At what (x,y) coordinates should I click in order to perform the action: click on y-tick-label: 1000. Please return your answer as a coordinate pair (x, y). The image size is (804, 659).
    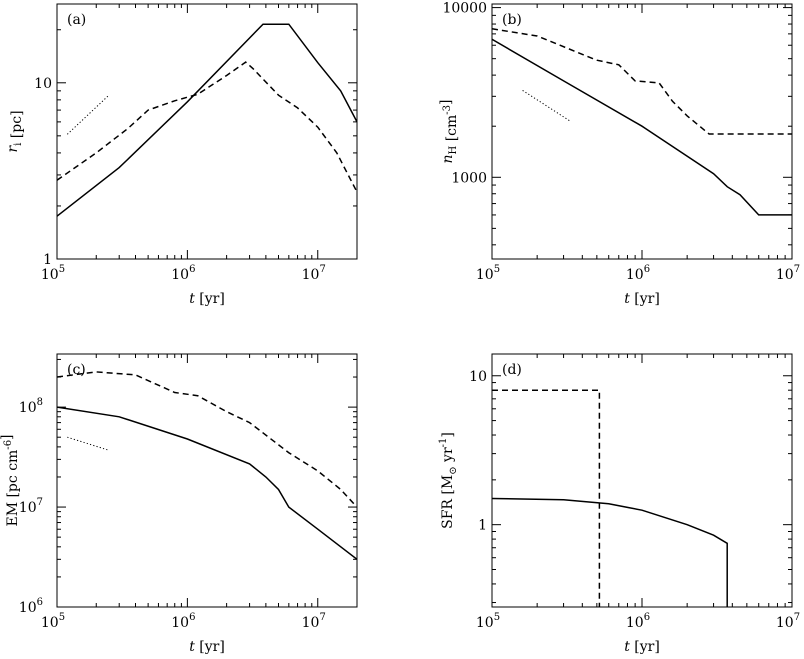
    Looking at the image, I should click on (469, 178).